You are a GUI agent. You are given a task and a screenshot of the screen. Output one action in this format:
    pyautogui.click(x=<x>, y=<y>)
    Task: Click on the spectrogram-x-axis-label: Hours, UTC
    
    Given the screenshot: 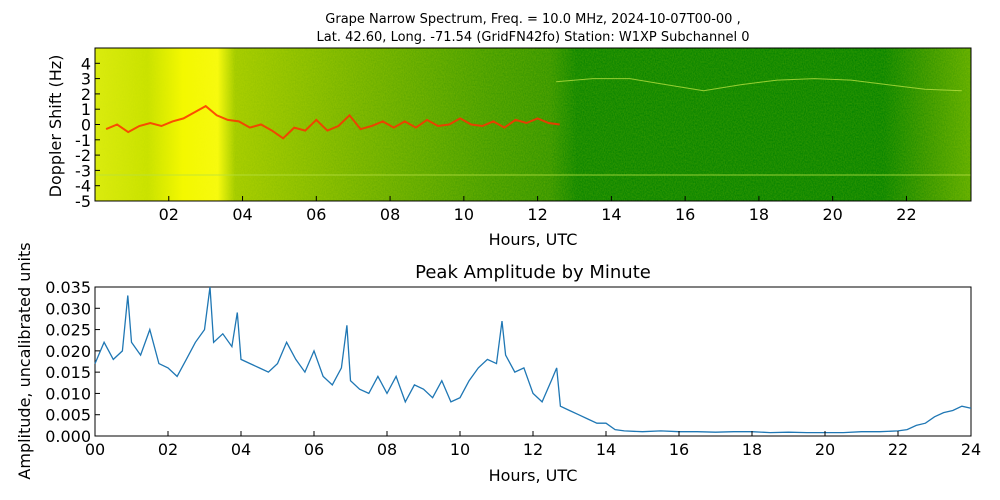 What is the action you would take?
    pyautogui.click(x=533, y=239)
    